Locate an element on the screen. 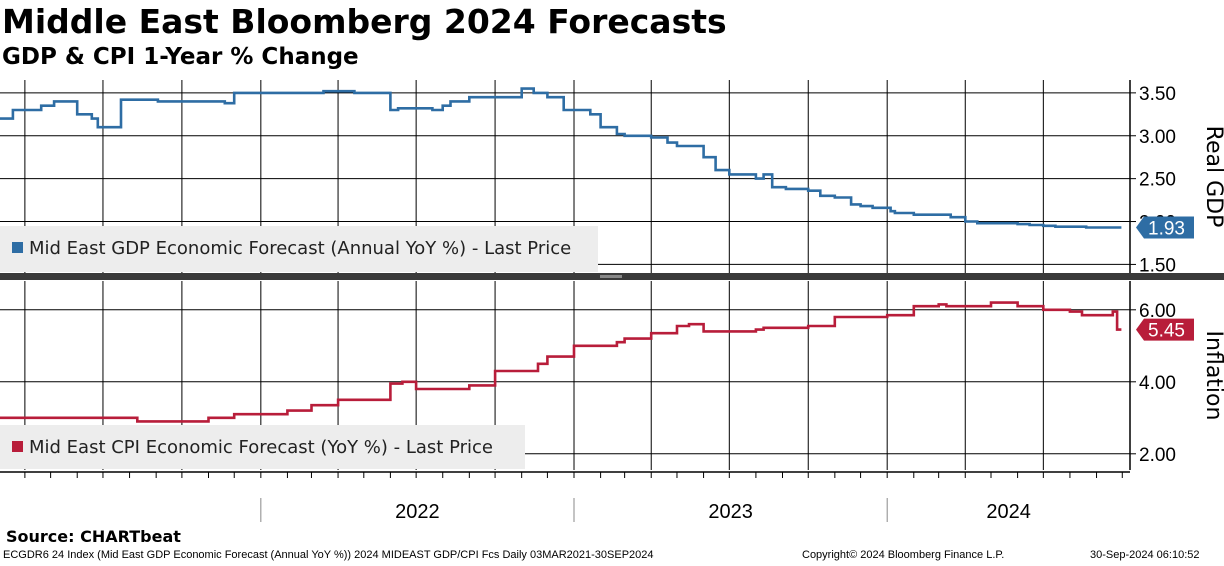 The image size is (1224, 566). y-tick-label: 2.00 is located at coordinates (1157, 455).